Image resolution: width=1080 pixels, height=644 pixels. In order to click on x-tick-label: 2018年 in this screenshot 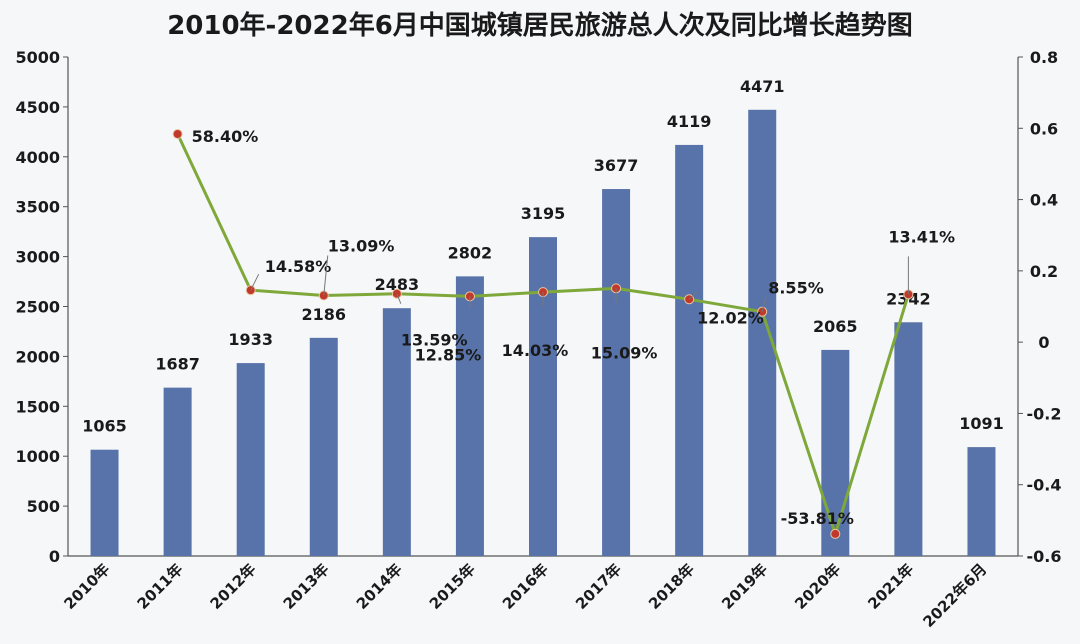, I will do `click(671, 586)`.